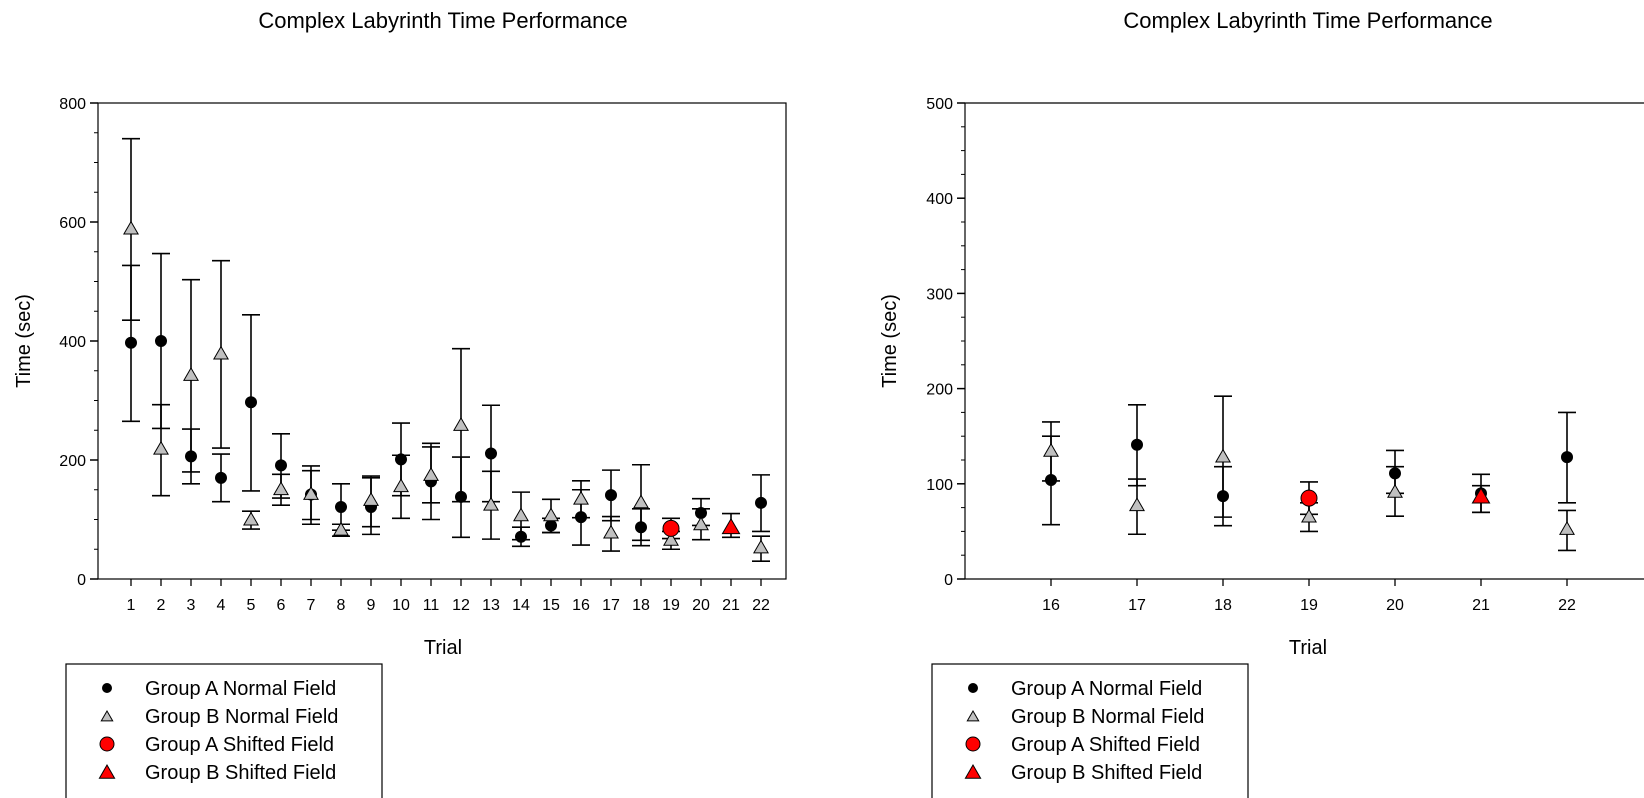 The height and width of the screenshot is (798, 1644). I want to click on chart-right-title: Complex Labyrinth Time Performance, so click(1307, 20).